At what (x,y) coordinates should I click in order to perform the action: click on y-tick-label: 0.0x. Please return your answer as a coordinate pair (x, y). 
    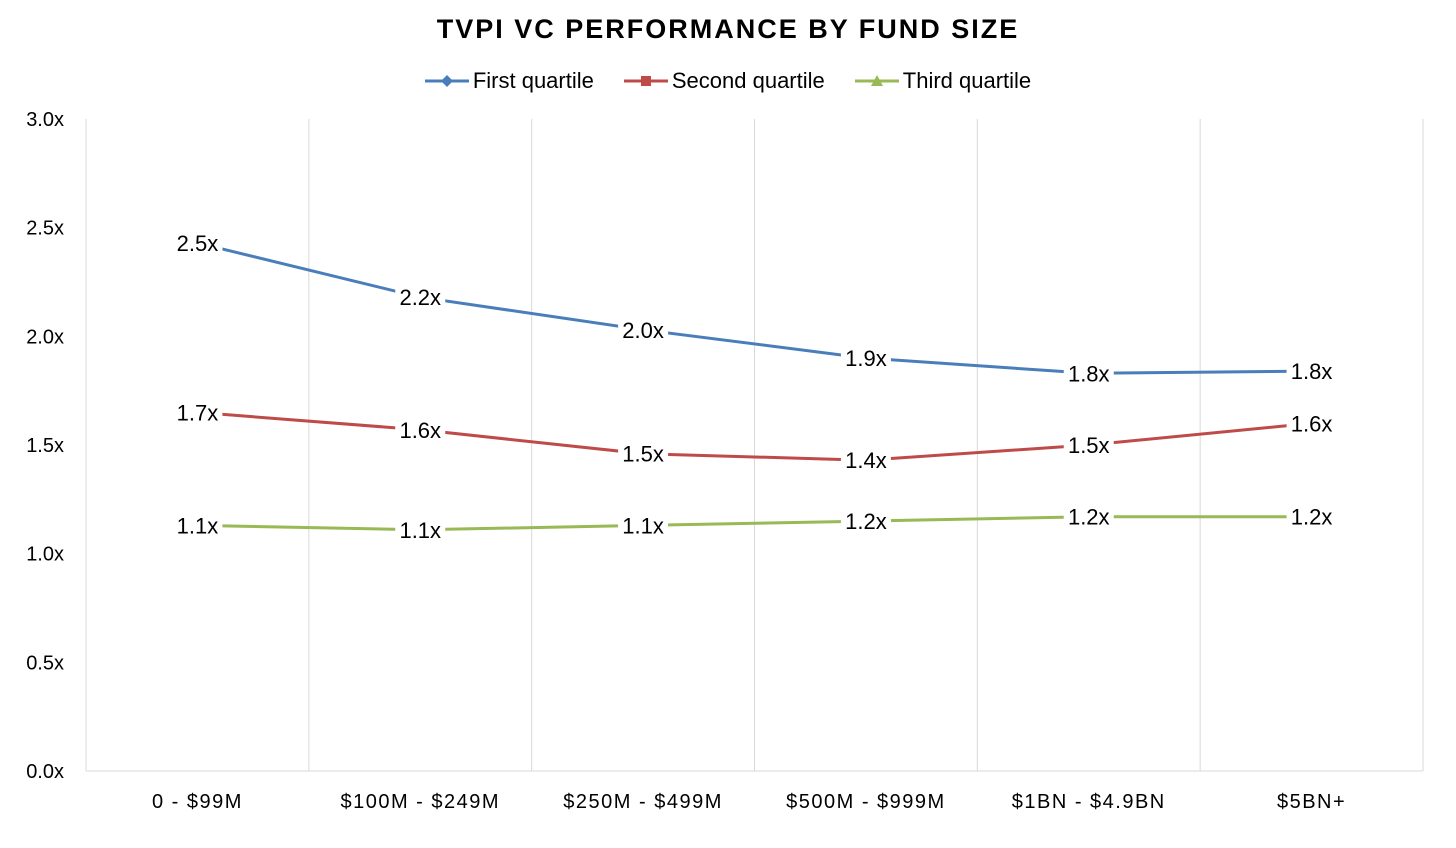
    Looking at the image, I should click on (45, 772).